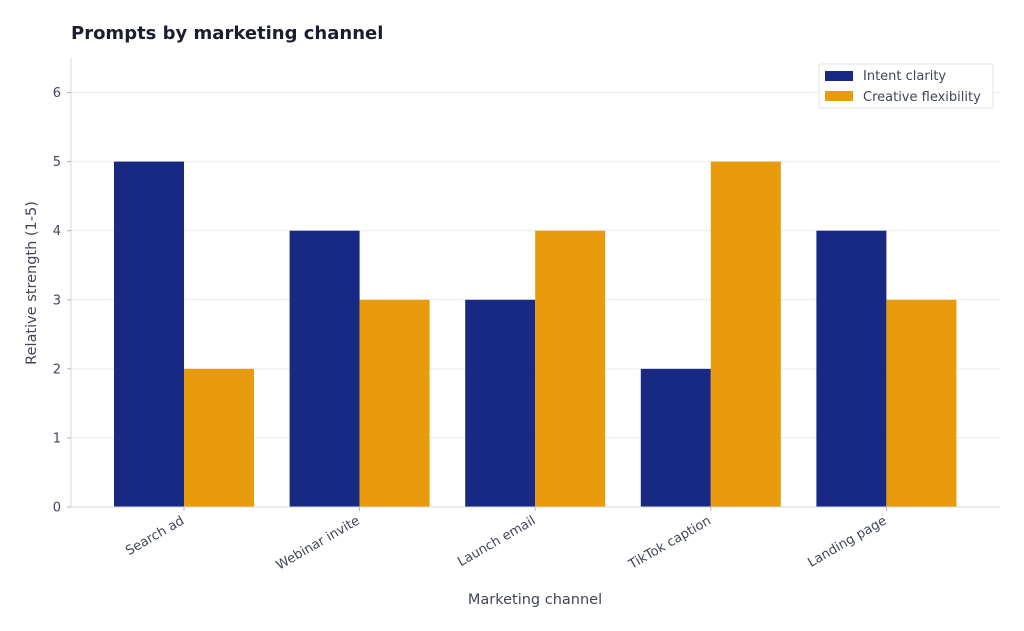  What do you see at coordinates (32, 283) in the screenshot?
I see `y-axis-label: Relative strength (1-5)` at bounding box center [32, 283].